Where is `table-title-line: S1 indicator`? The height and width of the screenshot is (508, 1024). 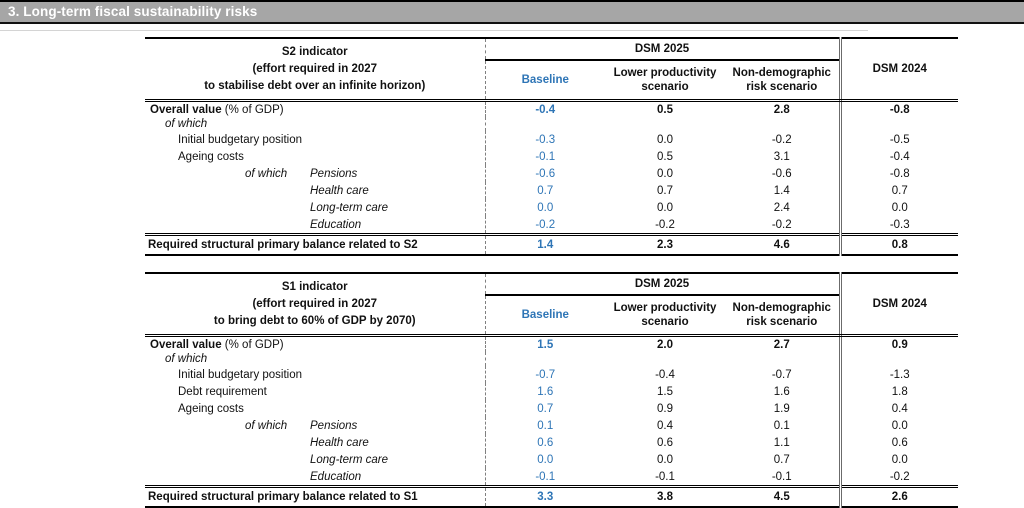
table-title-line: S1 indicator is located at coordinates (314, 286).